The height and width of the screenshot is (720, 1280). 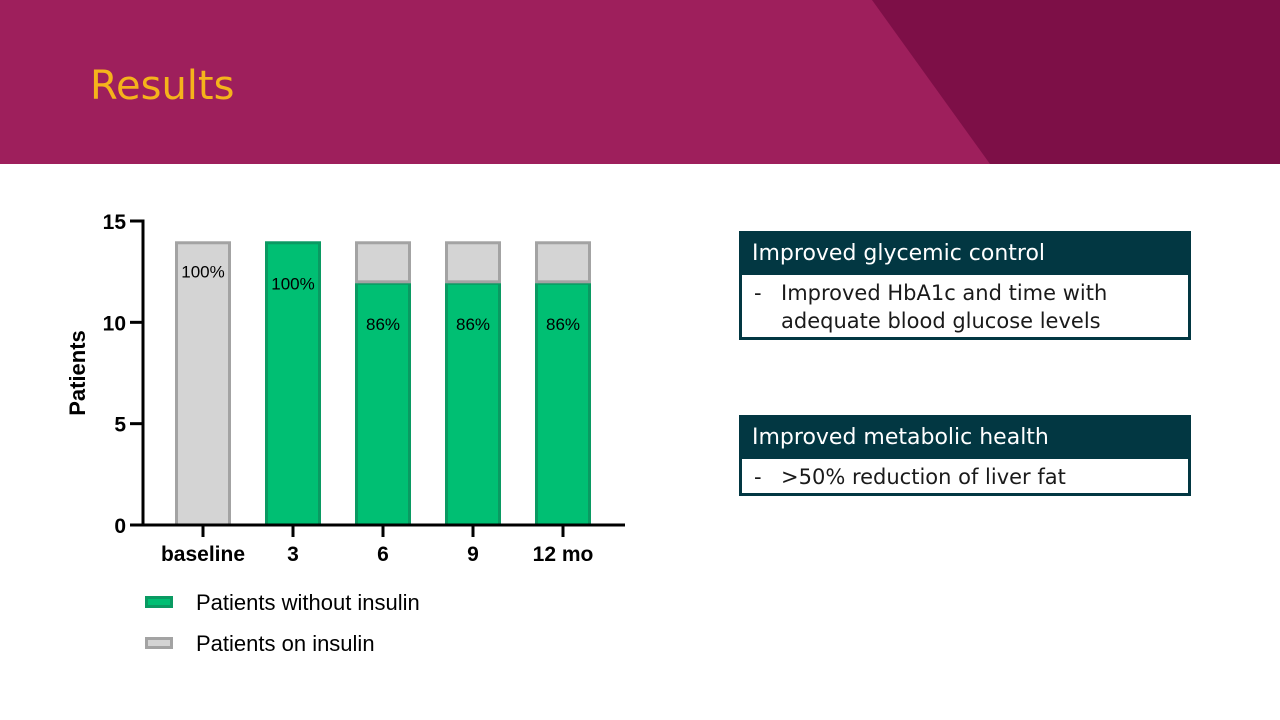 I want to click on x-tick-label-0: baseline, so click(x=203, y=554).